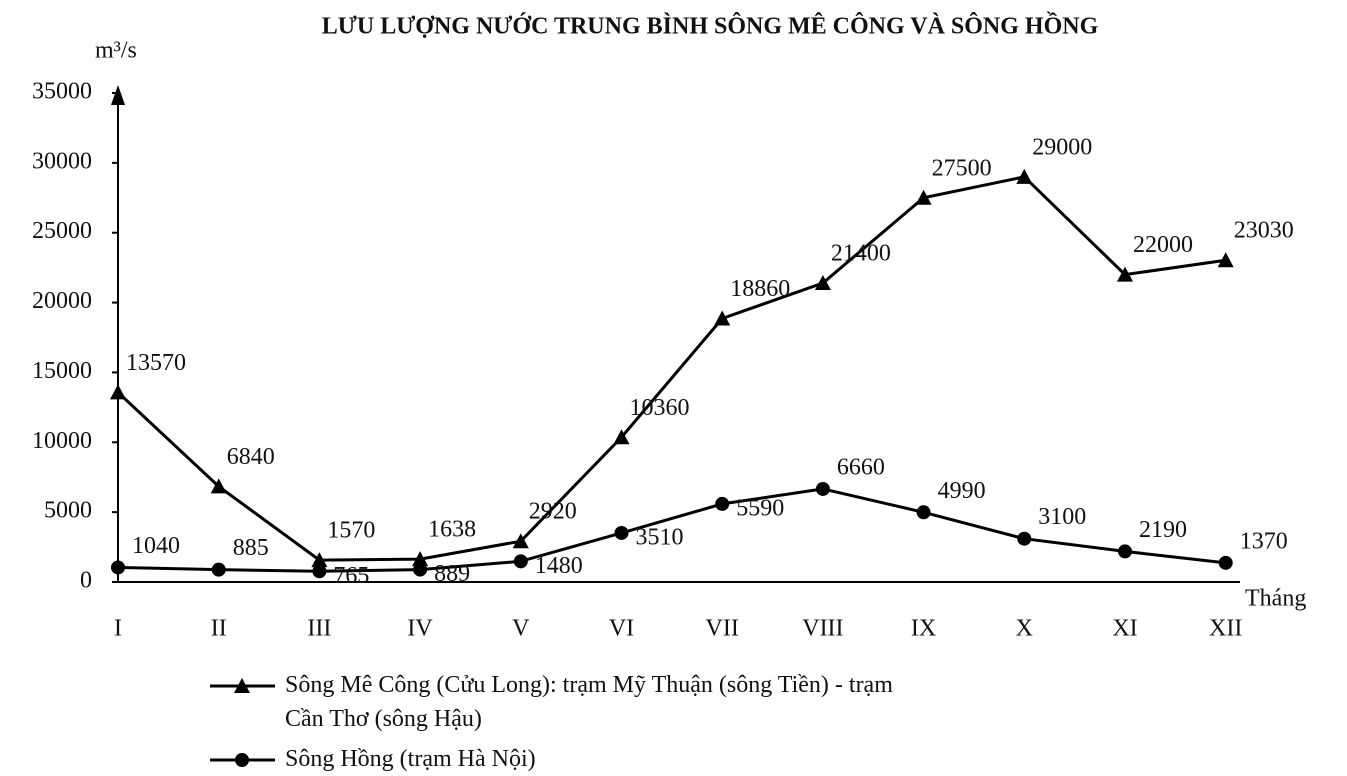  Describe the element at coordinates (1024, 629) in the screenshot. I see `x-tick-label: X` at that location.